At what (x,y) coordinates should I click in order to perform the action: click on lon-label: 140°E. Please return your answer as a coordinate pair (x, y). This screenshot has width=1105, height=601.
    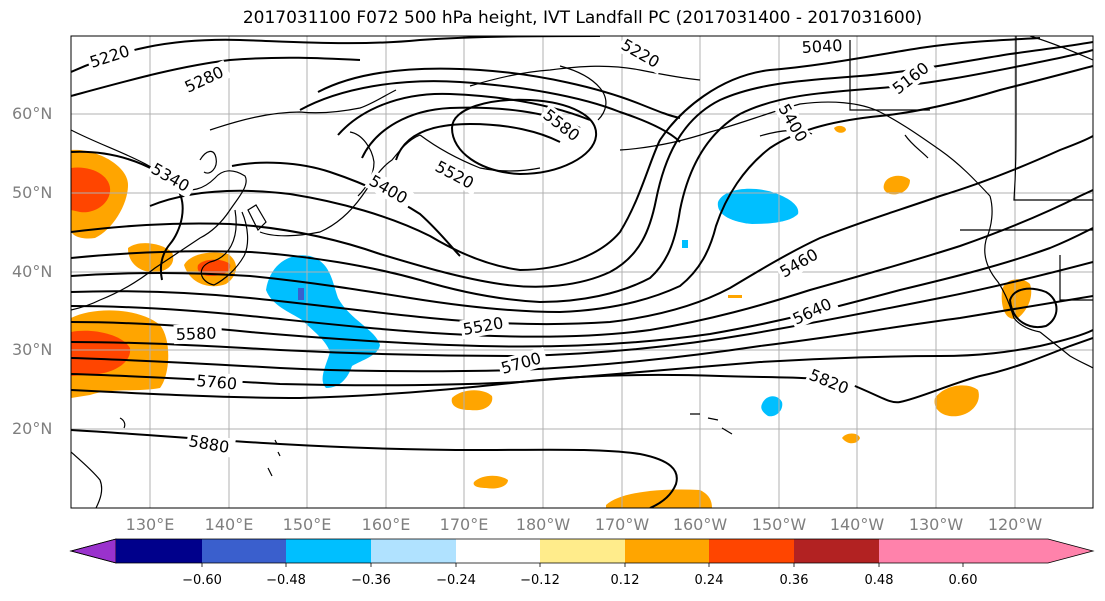
    Looking at the image, I should click on (229, 524).